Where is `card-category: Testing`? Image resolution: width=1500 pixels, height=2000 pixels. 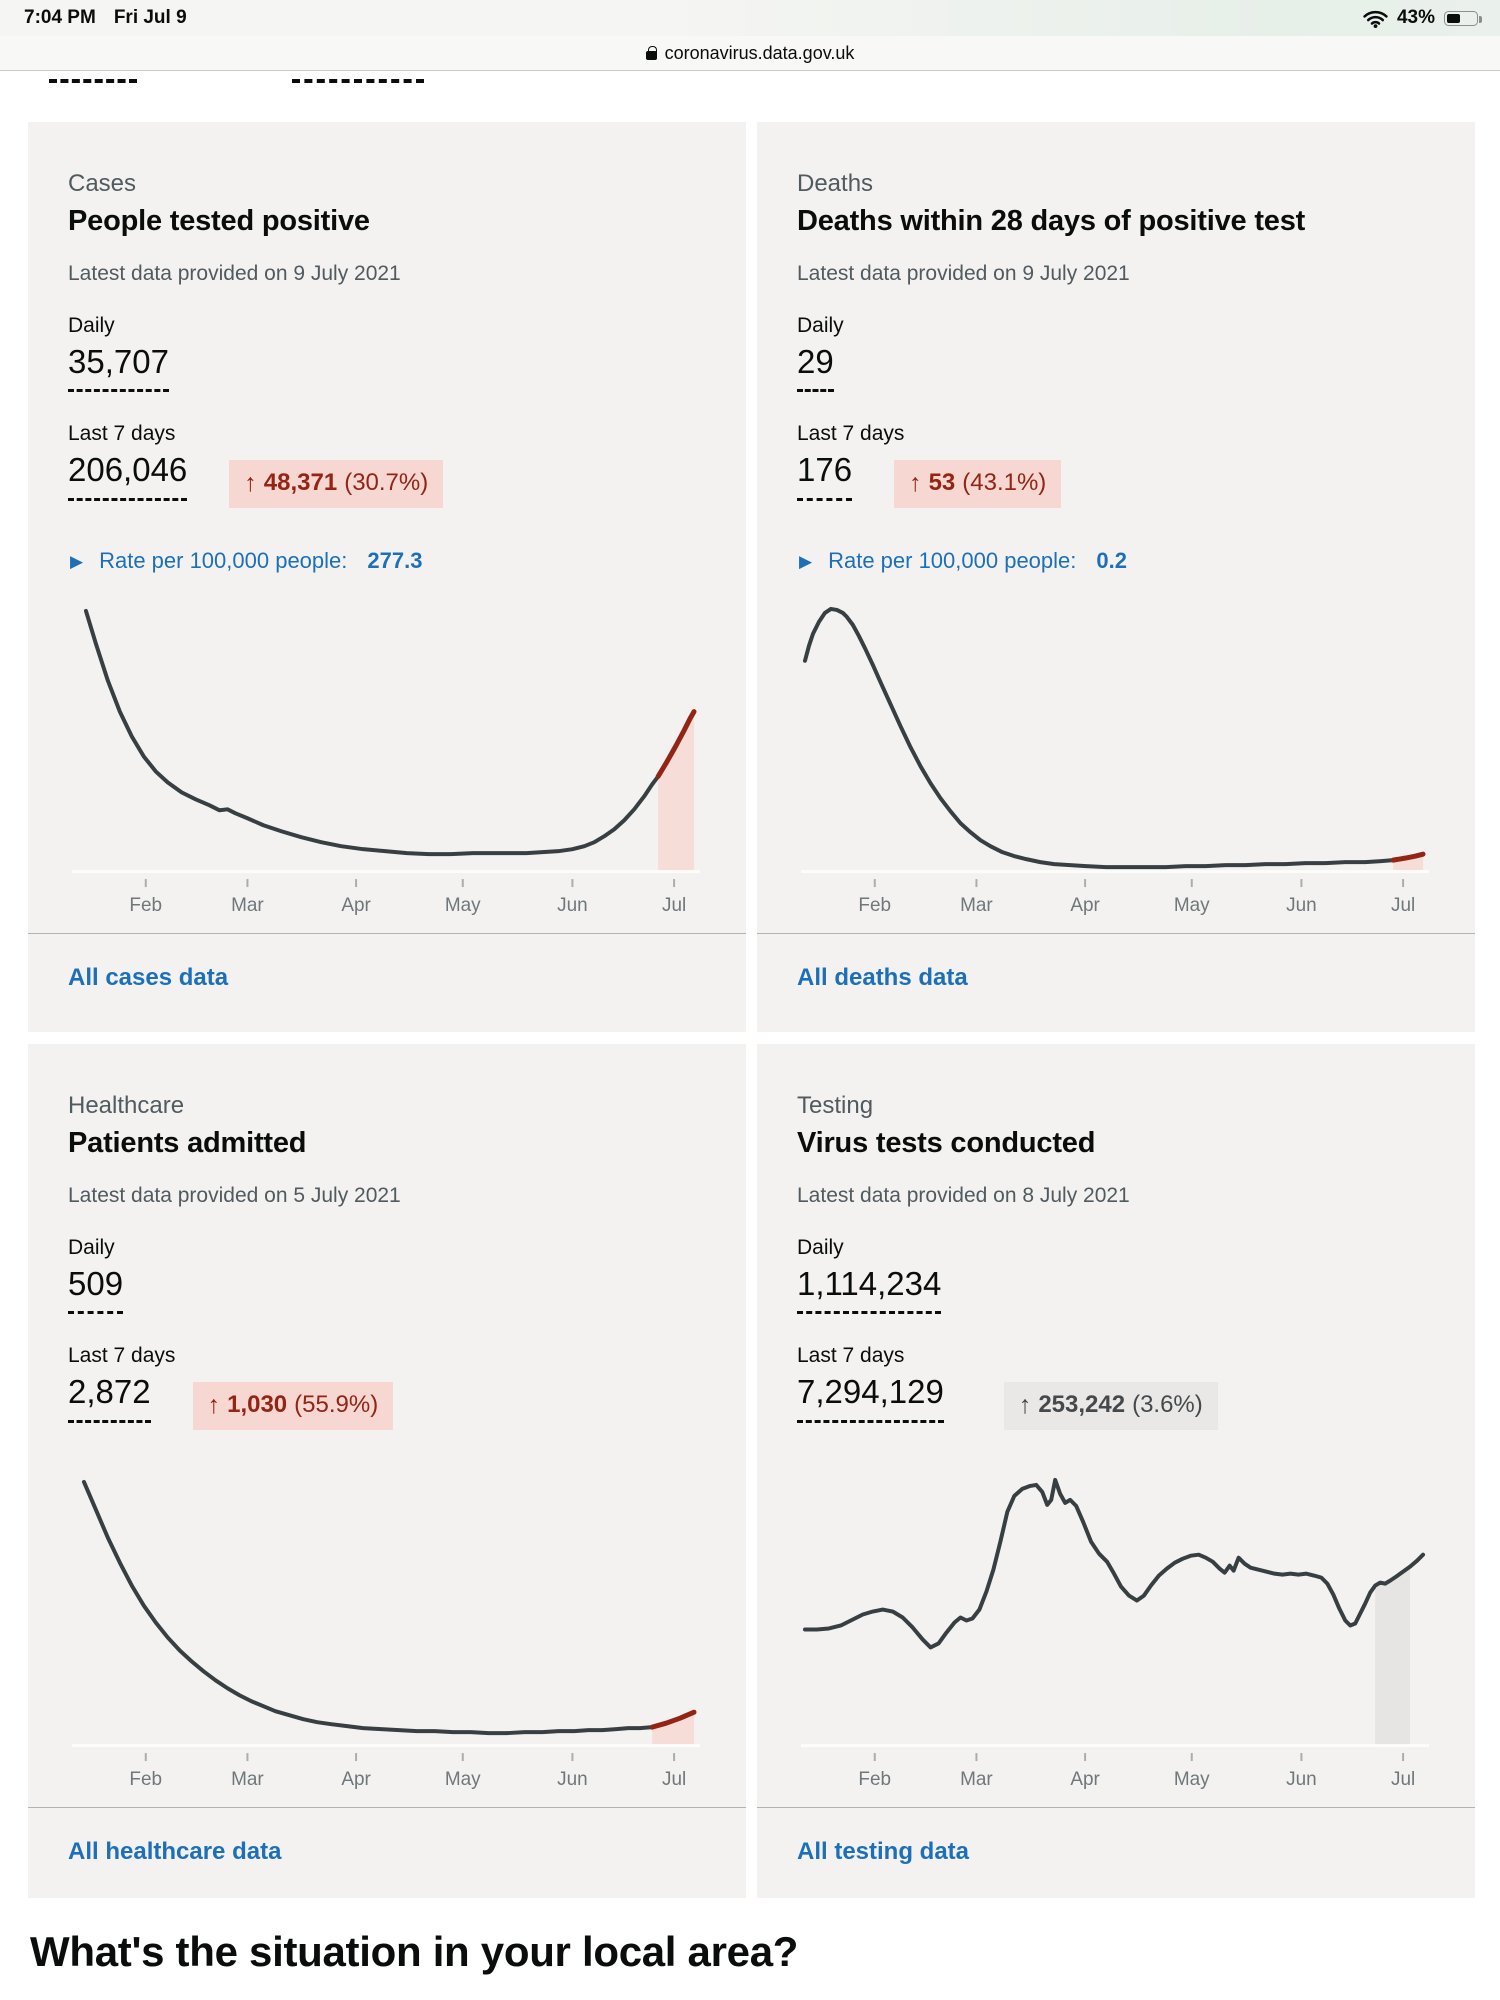
card-category: Testing is located at coordinates (835, 1105).